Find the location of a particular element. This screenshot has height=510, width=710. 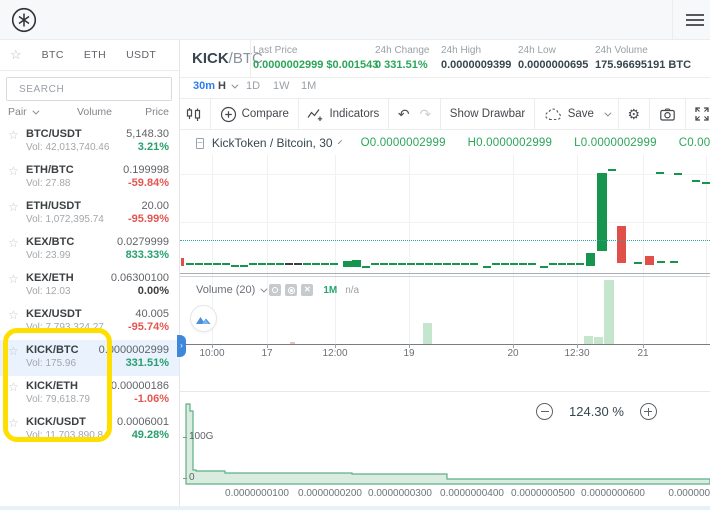

pair-price: 40.005 is located at coordinates (152, 314).